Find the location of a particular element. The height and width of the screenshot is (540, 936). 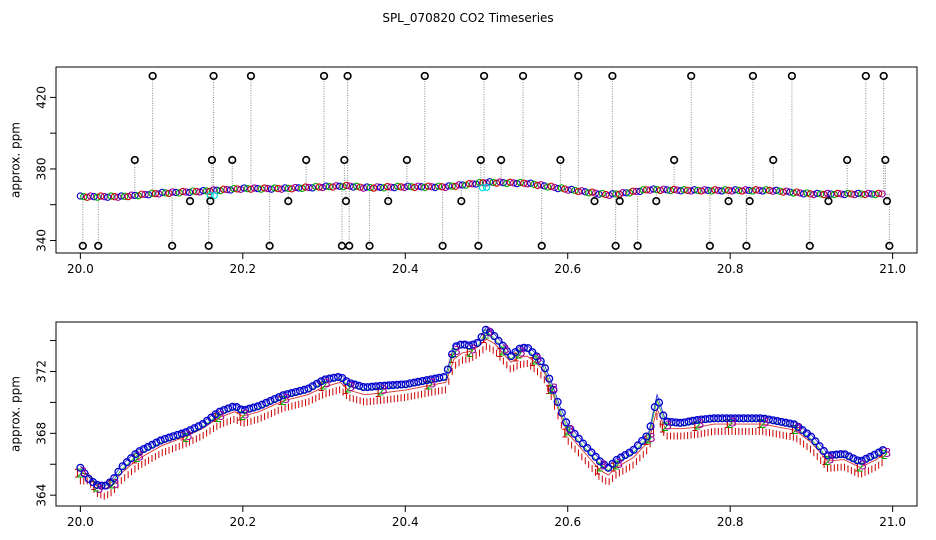

top-y-tick-label: 420 is located at coordinates (42, 97).